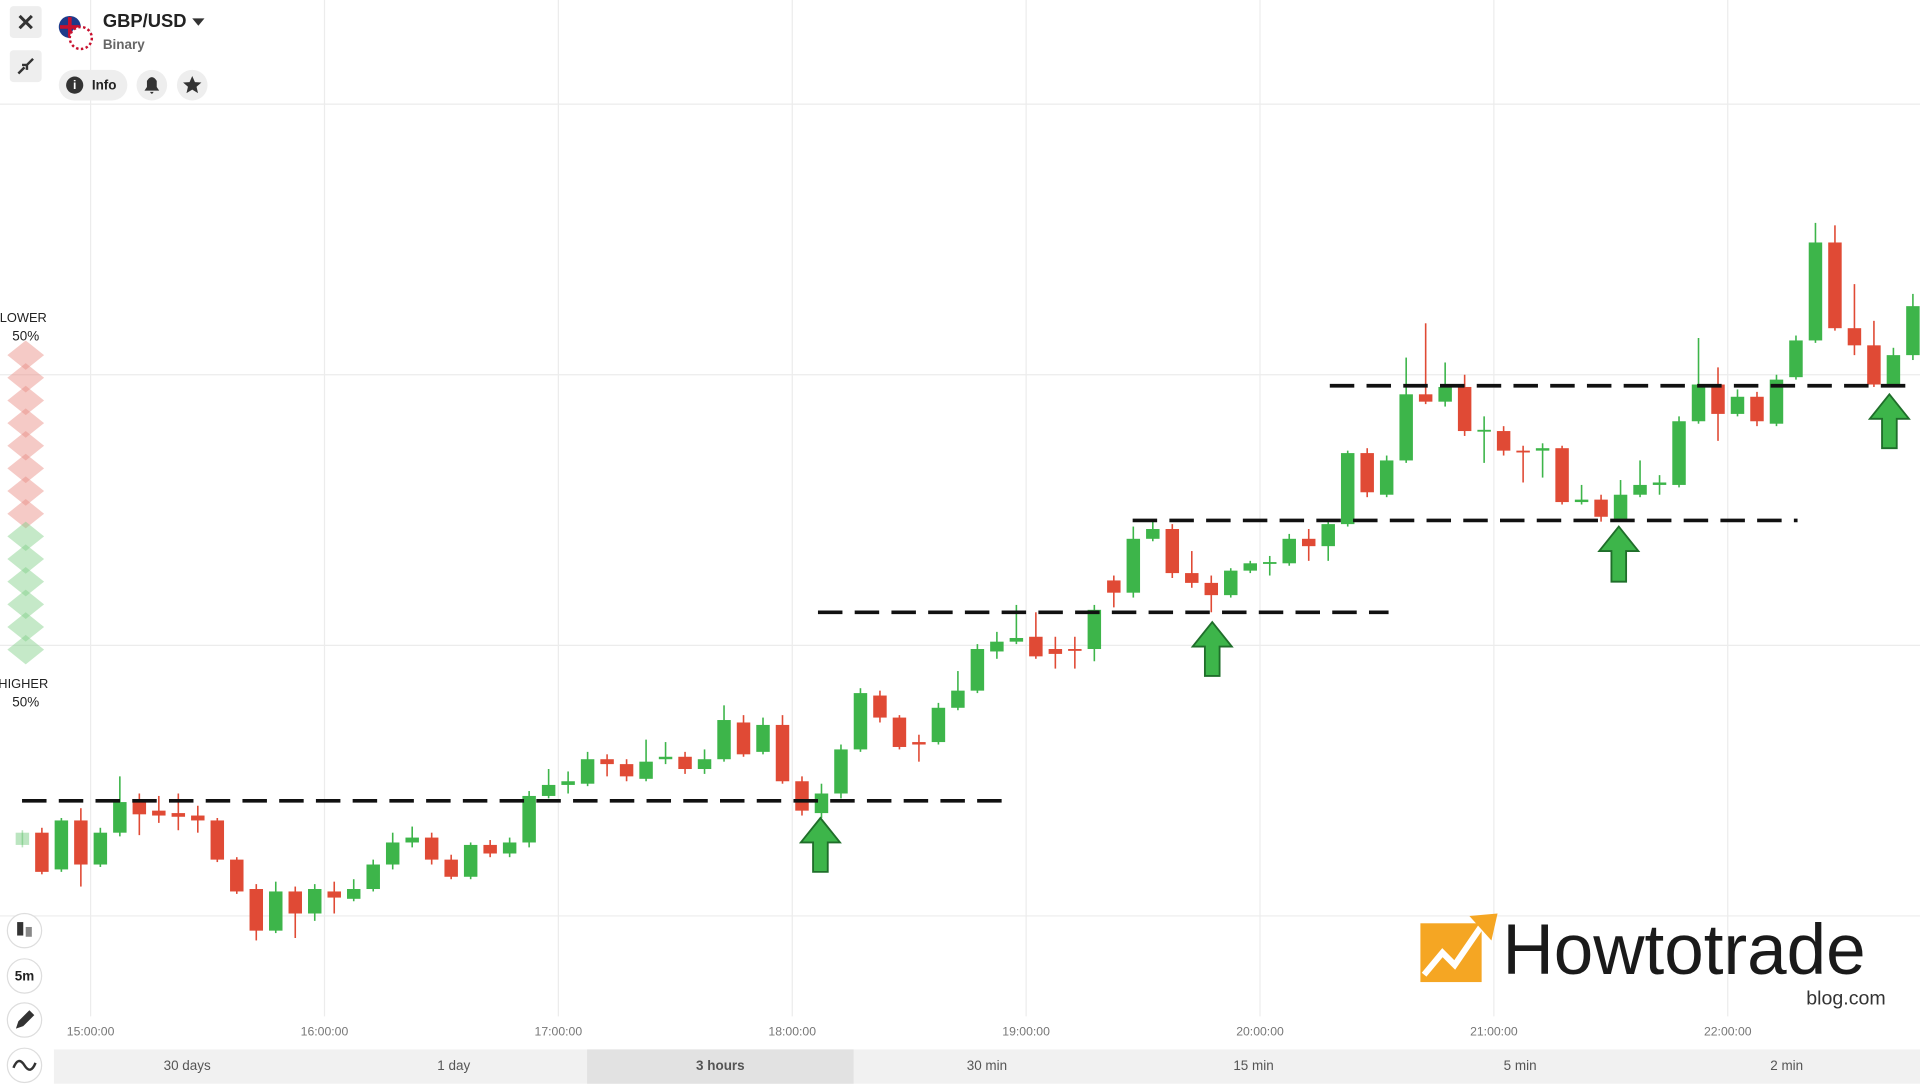  What do you see at coordinates (1253, 1065) in the screenshot?
I see `period-option: 15 min` at bounding box center [1253, 1065].